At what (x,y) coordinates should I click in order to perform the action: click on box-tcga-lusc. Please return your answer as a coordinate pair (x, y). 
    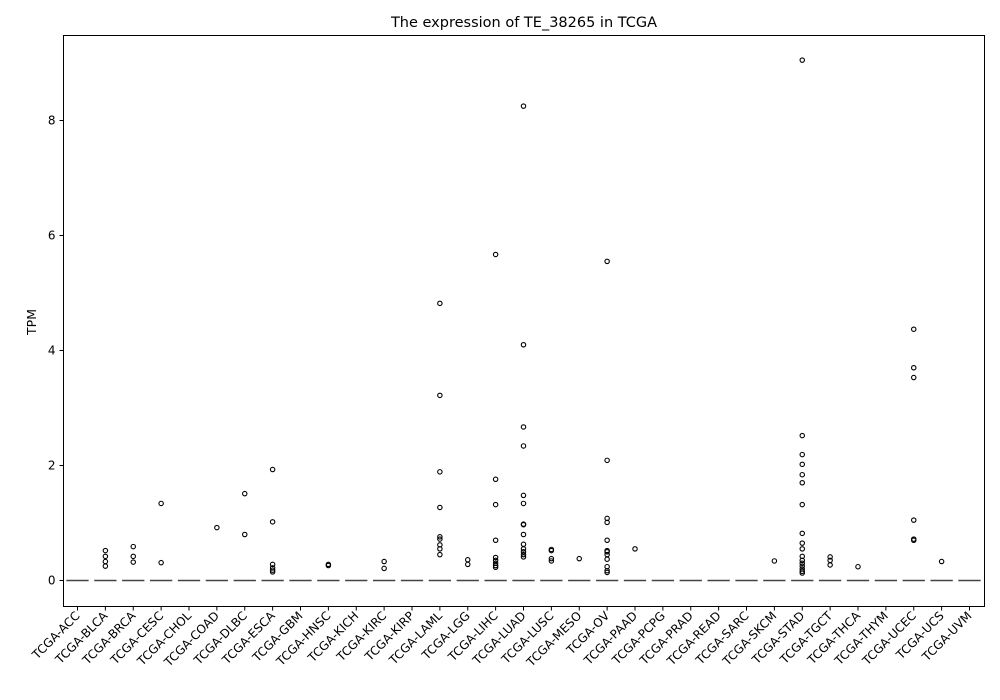
    Looking at the image, I should click on (551, 564).